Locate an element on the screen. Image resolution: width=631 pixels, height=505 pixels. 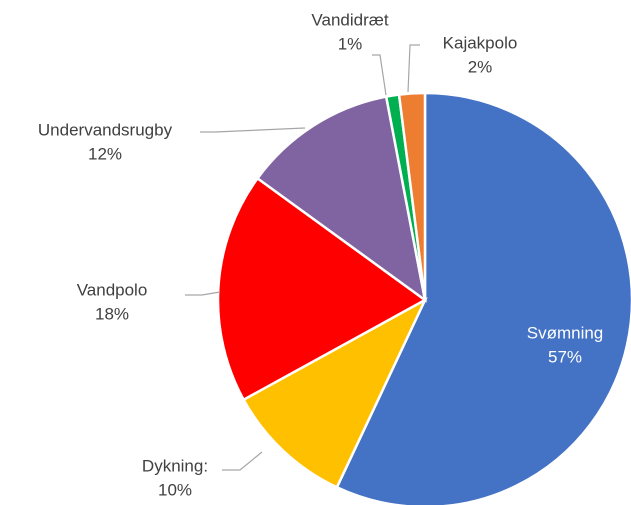
data-label-name: Kajakpolo is located at coordinates (480, 42).